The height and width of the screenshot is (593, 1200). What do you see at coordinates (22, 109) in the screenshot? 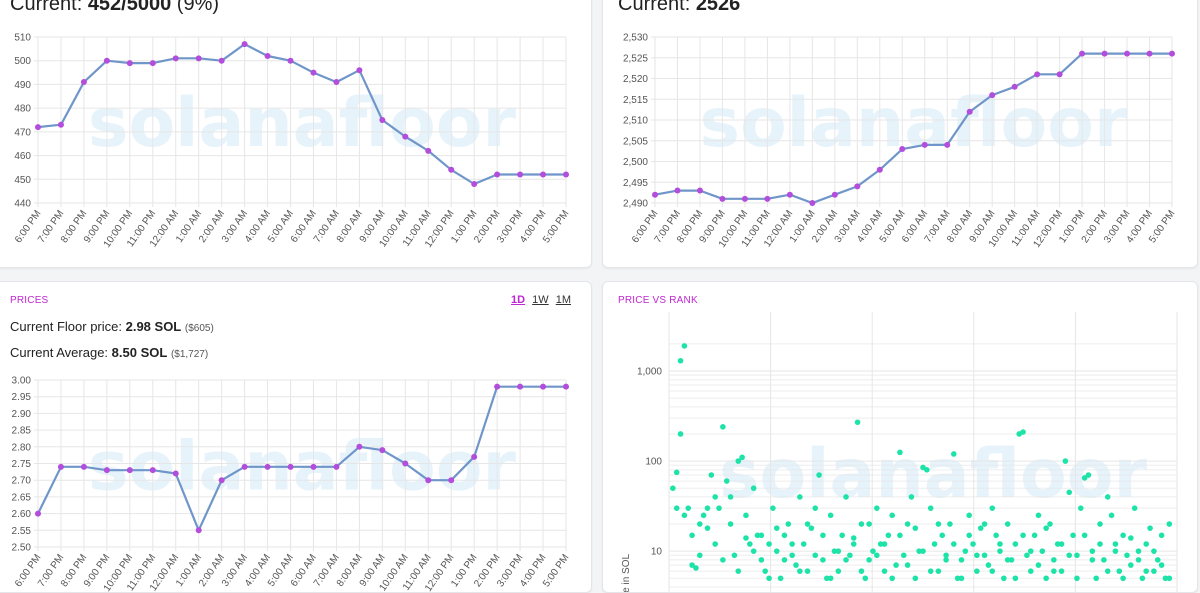
I see `listed-y-tick-label: 480` at bounding box center [22, 109].